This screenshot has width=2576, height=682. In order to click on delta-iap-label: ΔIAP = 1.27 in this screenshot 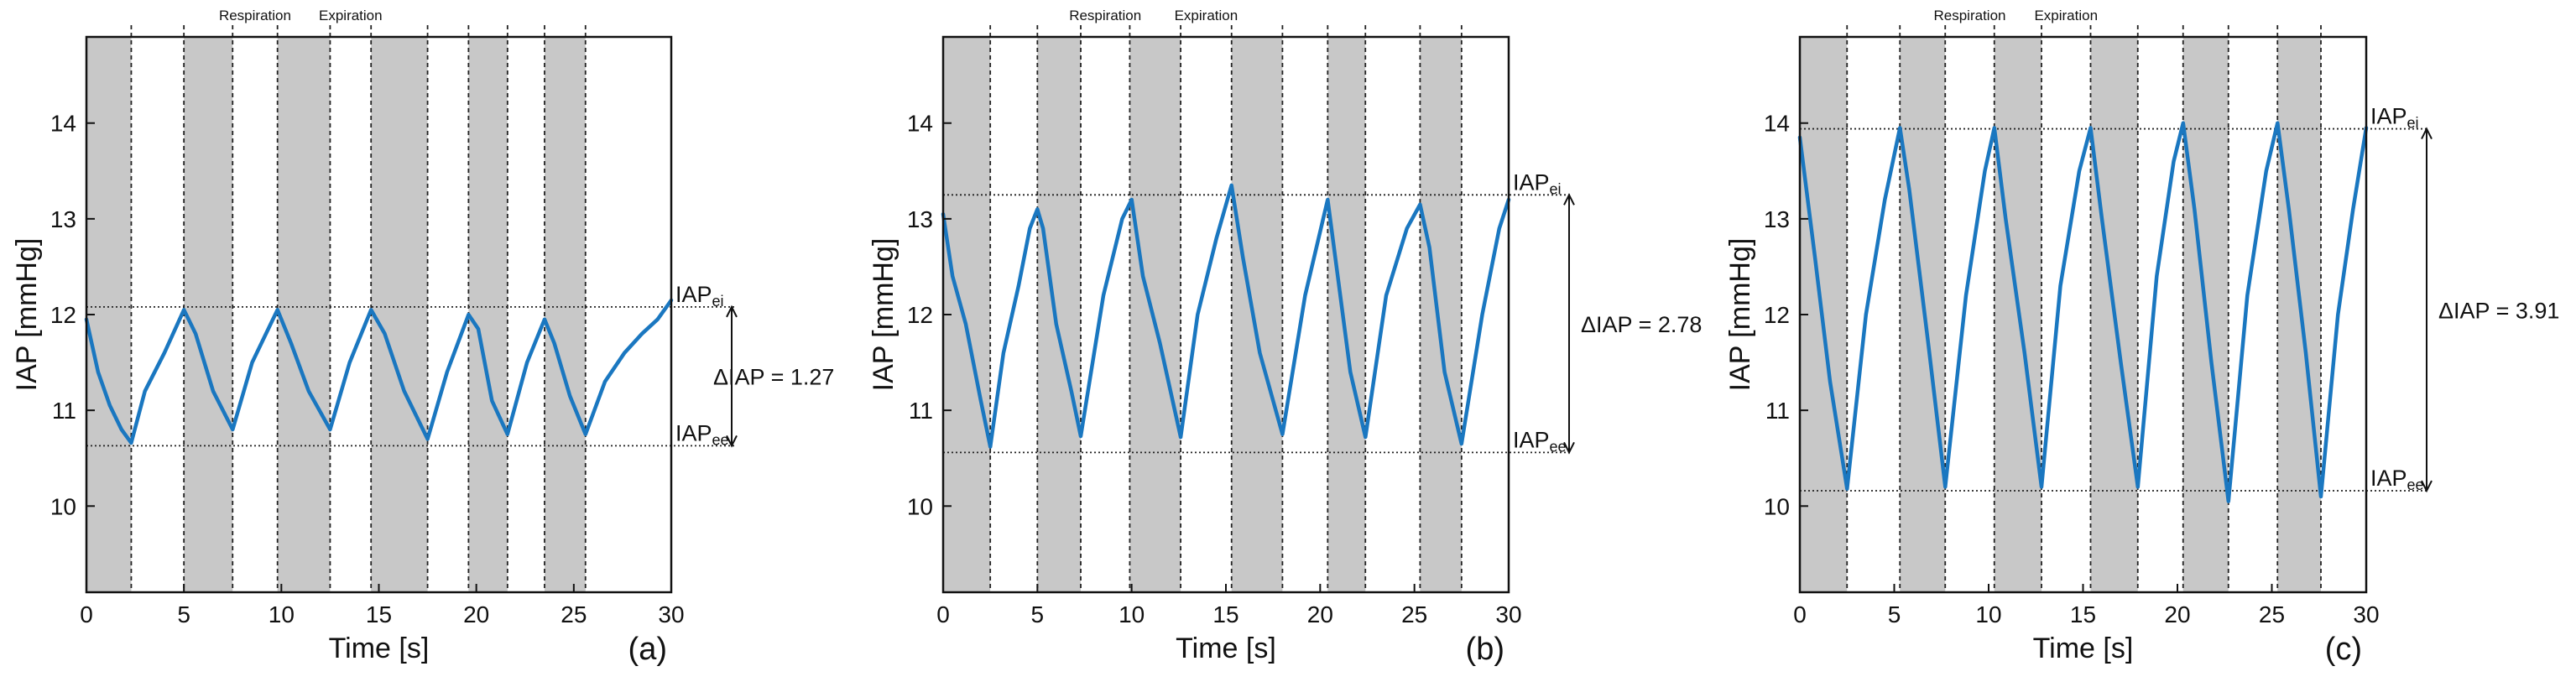, I will do `click(773, 377)`.